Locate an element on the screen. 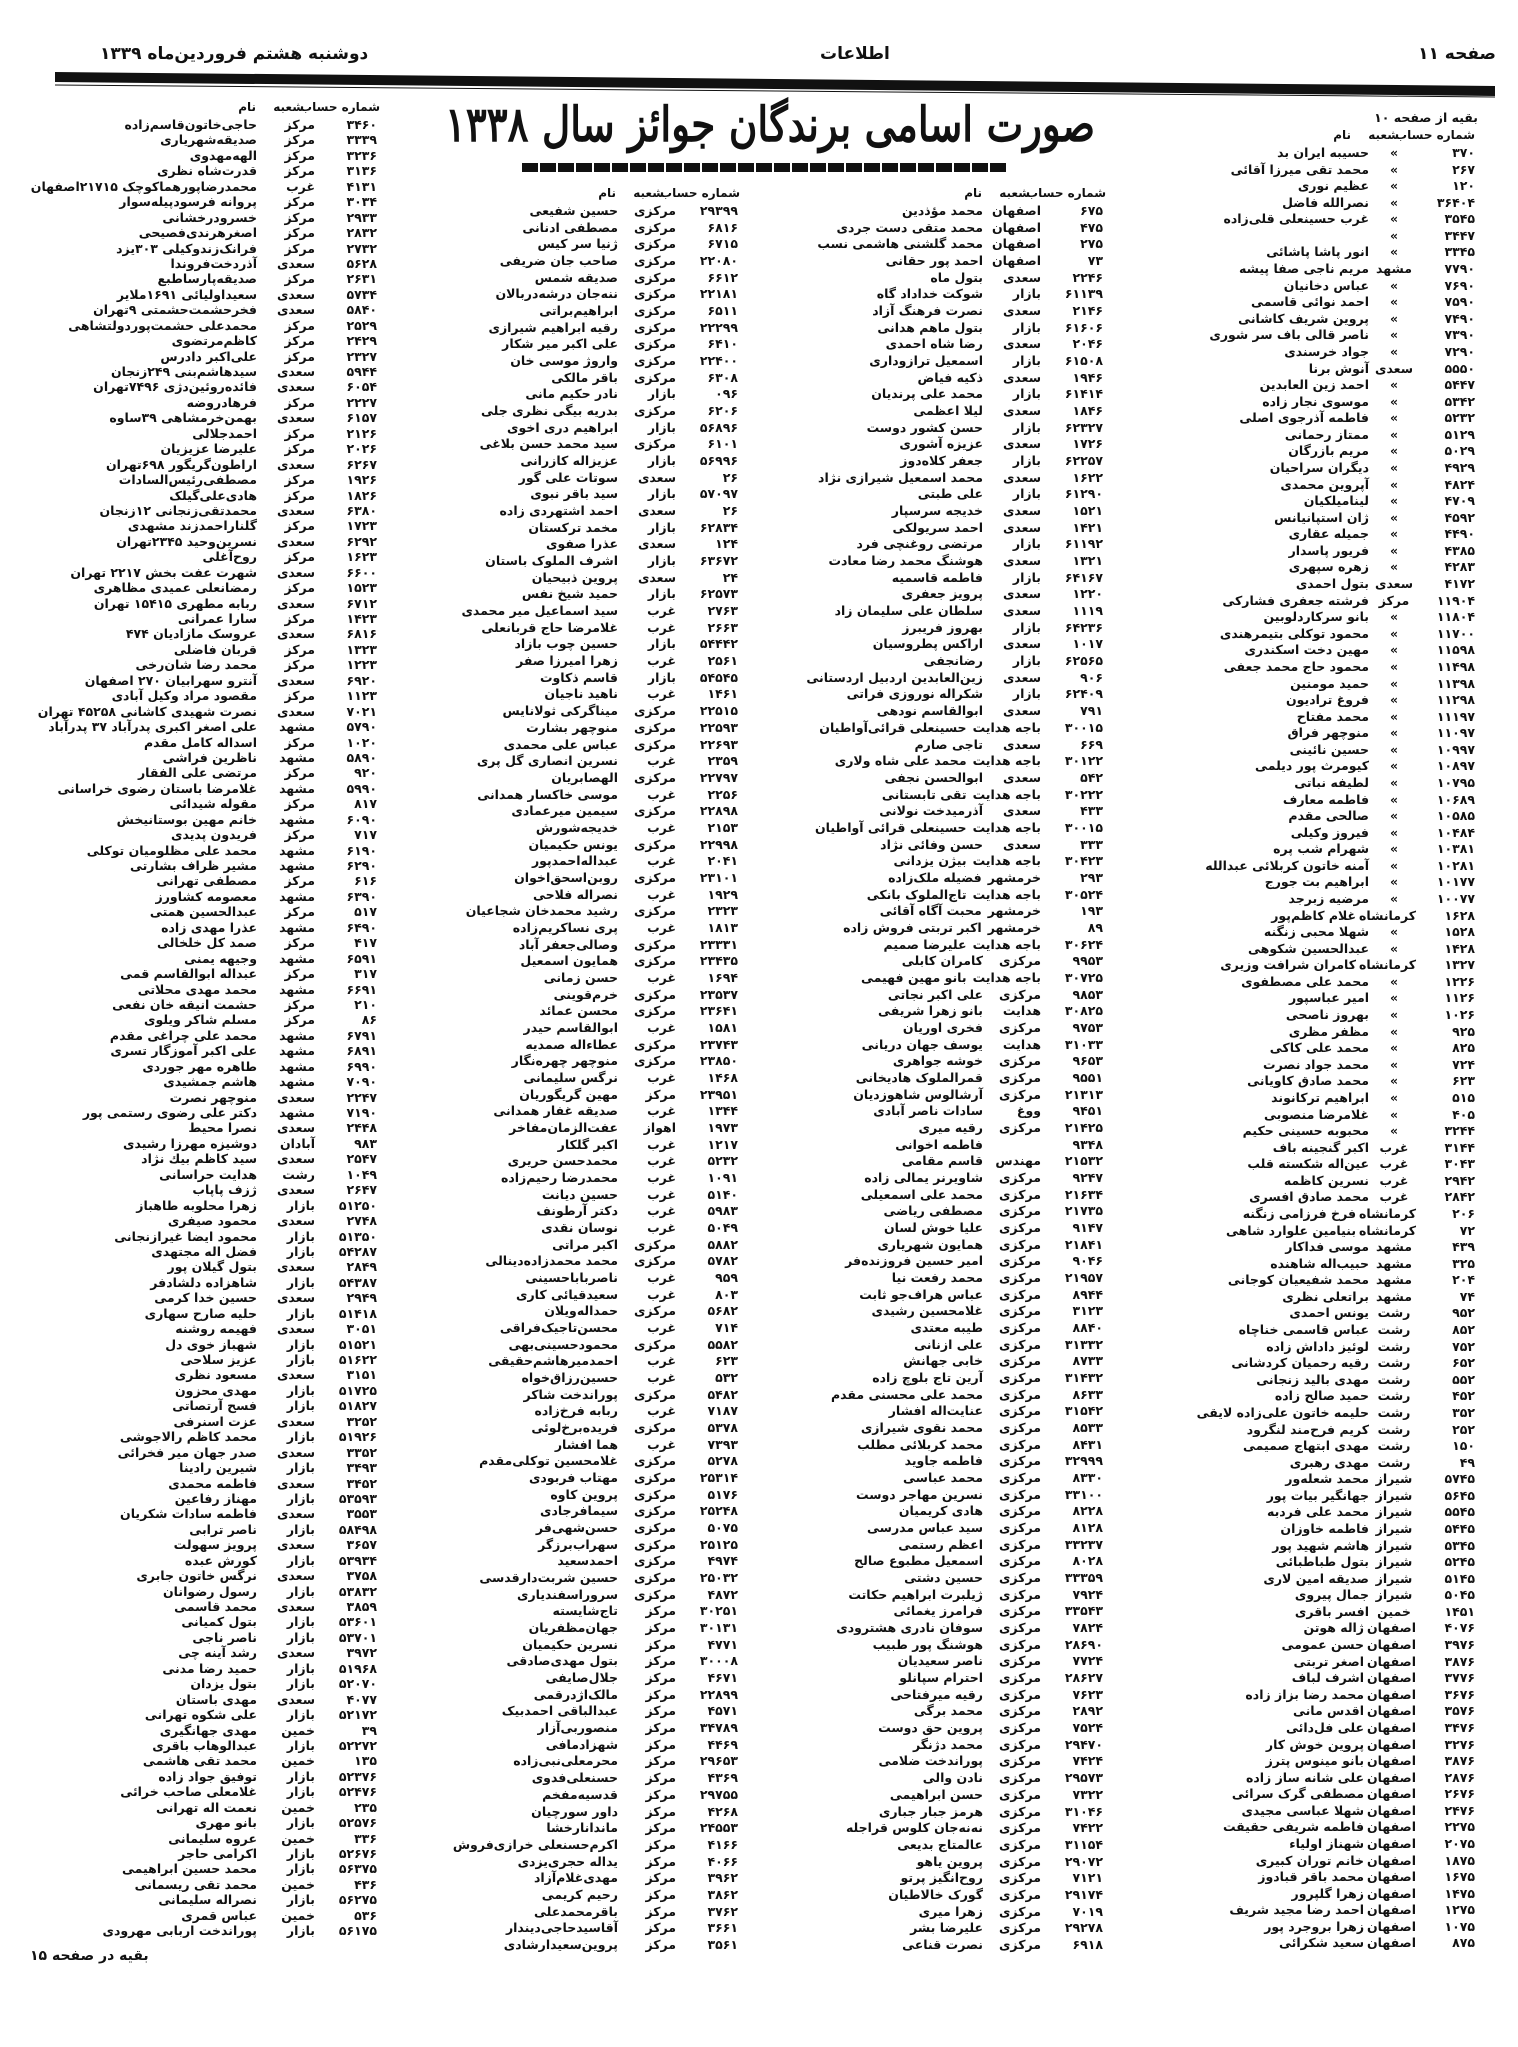 This screenshot has width=1518, height=2047. winner-name: محمد کربلائی مطلب is located at coordinates (920, 1444).